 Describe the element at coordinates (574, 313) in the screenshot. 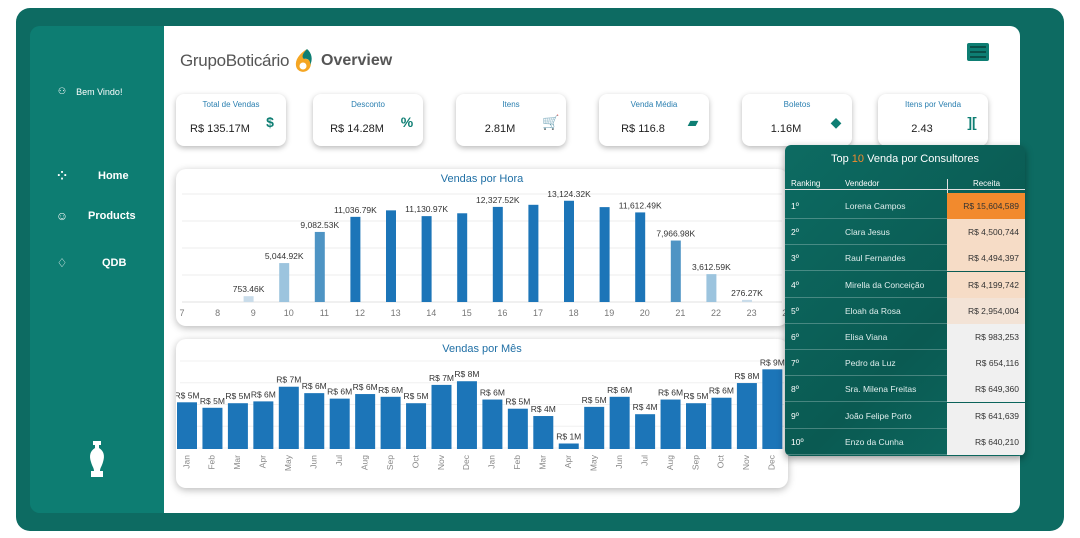

I see `x-tick-label: 18` at that location.